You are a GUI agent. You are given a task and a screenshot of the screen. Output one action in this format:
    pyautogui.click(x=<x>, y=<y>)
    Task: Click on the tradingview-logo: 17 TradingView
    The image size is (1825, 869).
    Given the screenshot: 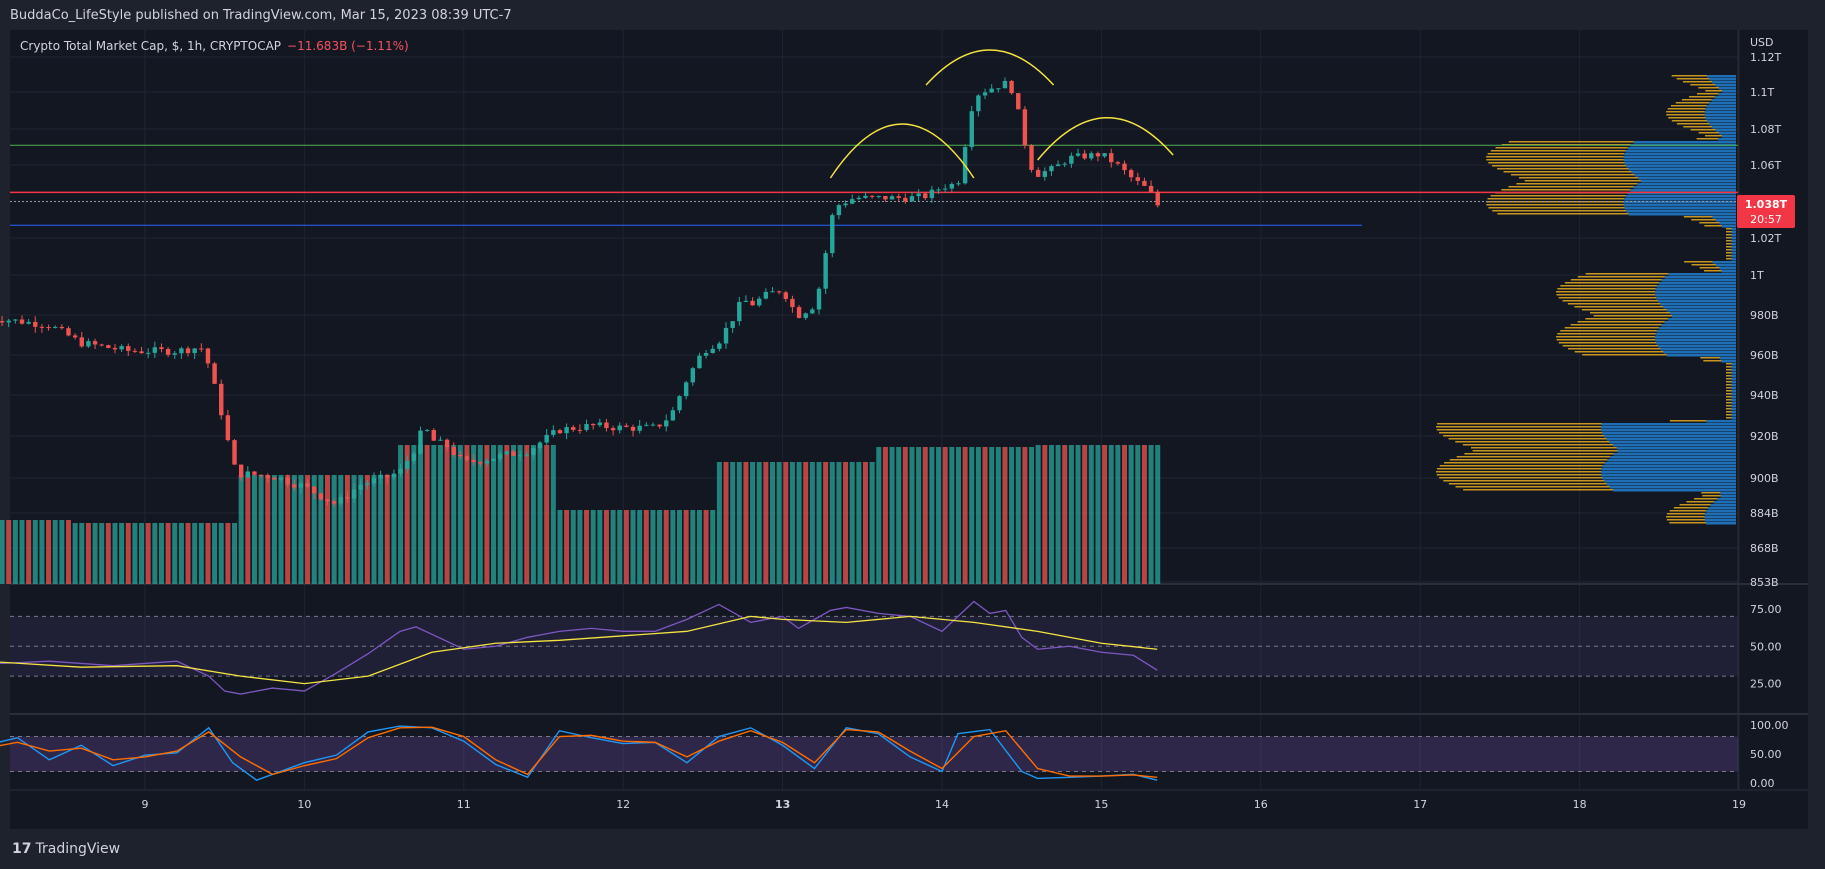 What is the action you would take?
    pyautogui.click(x=66, y=849)
    